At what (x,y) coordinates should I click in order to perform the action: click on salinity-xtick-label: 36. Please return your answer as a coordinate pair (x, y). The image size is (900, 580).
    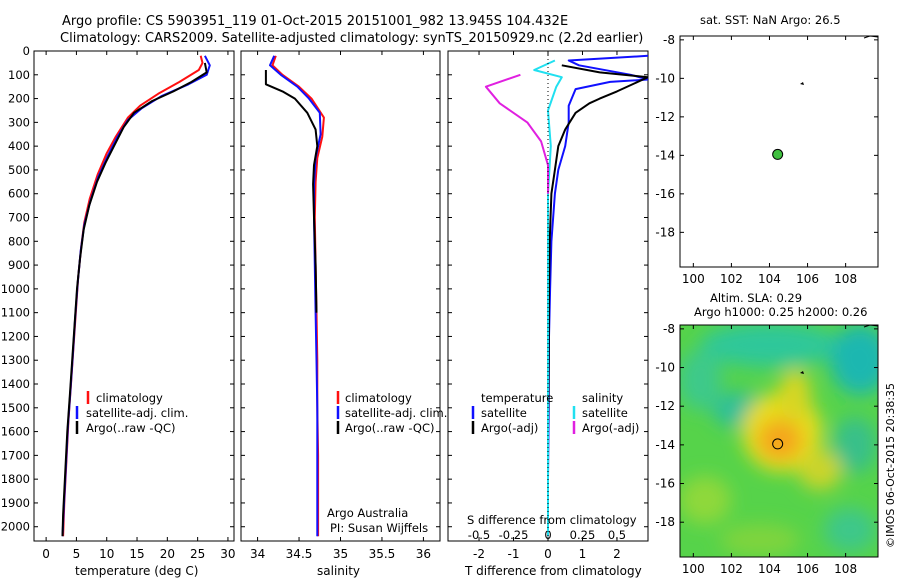
    Looking at the image, I should click on (423, 554).